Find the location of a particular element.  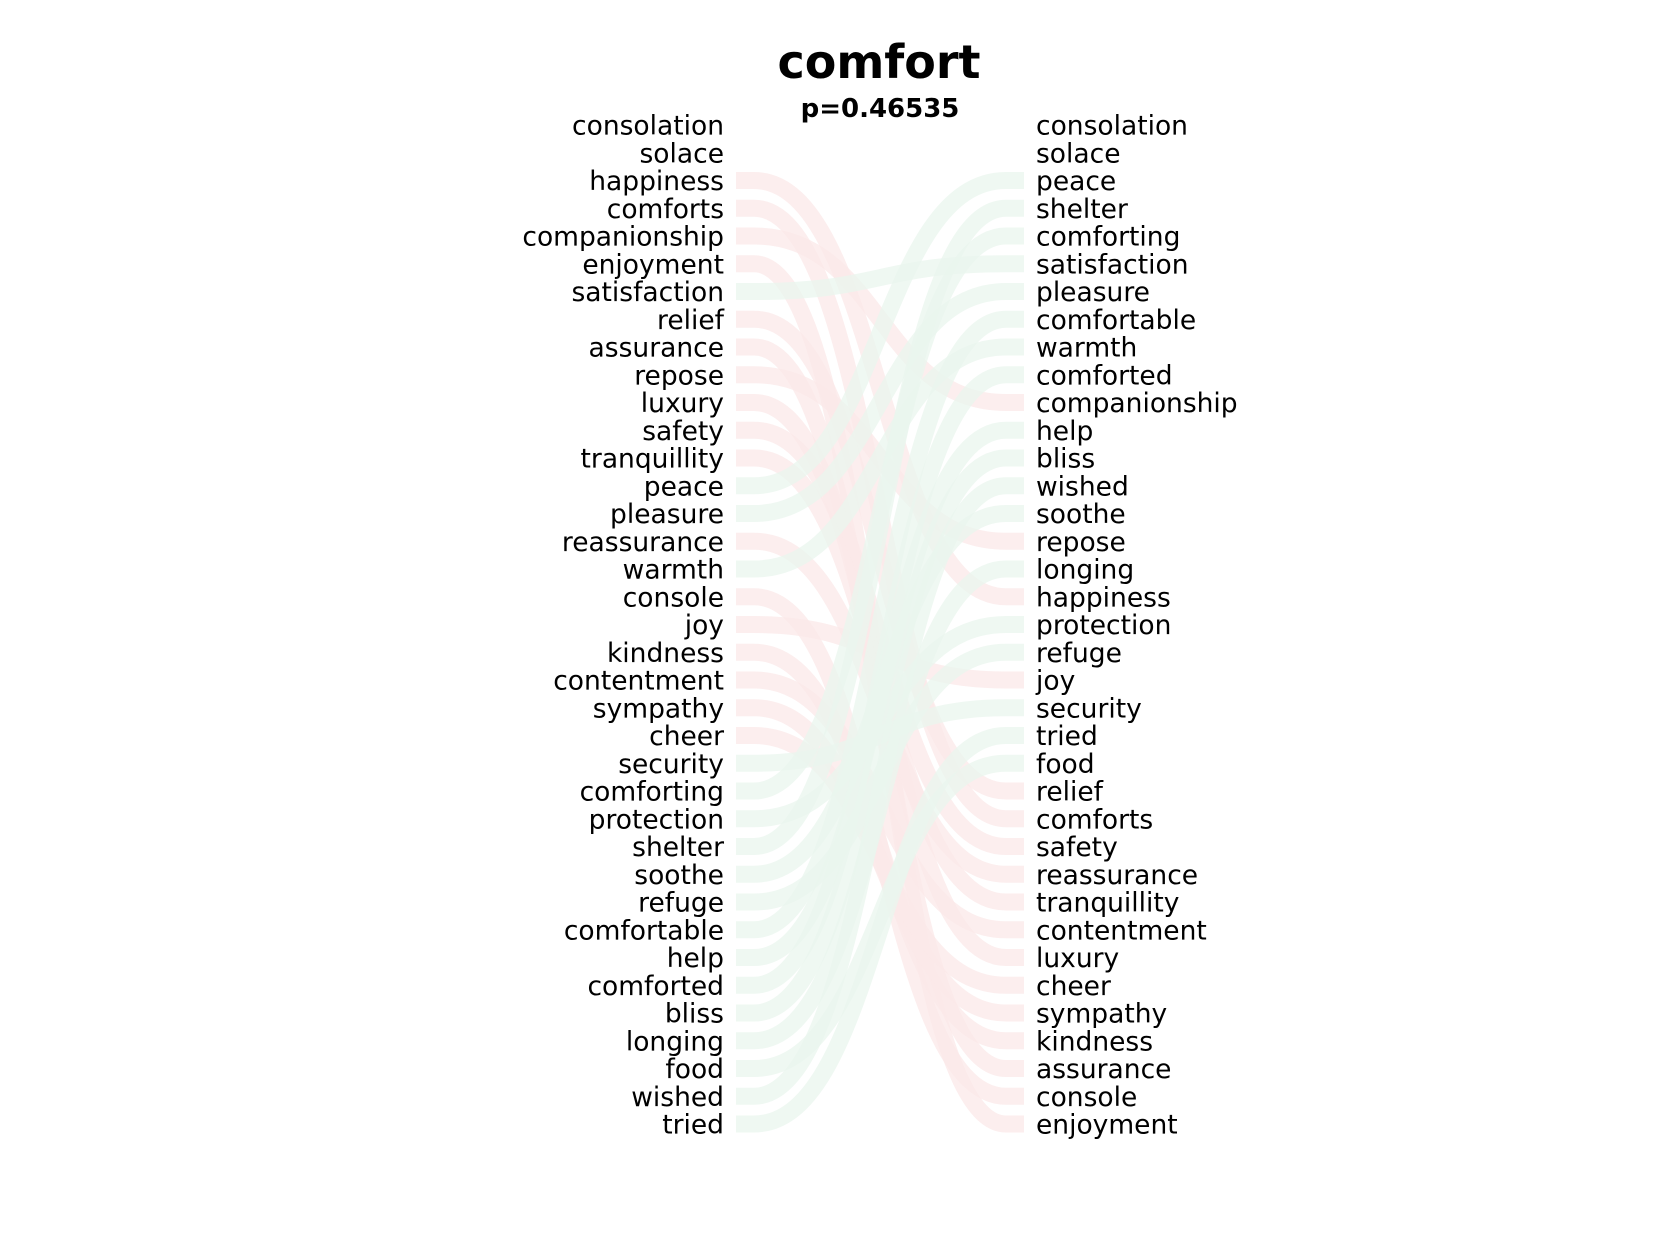

right-word-label: longing is located at coordinates (1085, 570).